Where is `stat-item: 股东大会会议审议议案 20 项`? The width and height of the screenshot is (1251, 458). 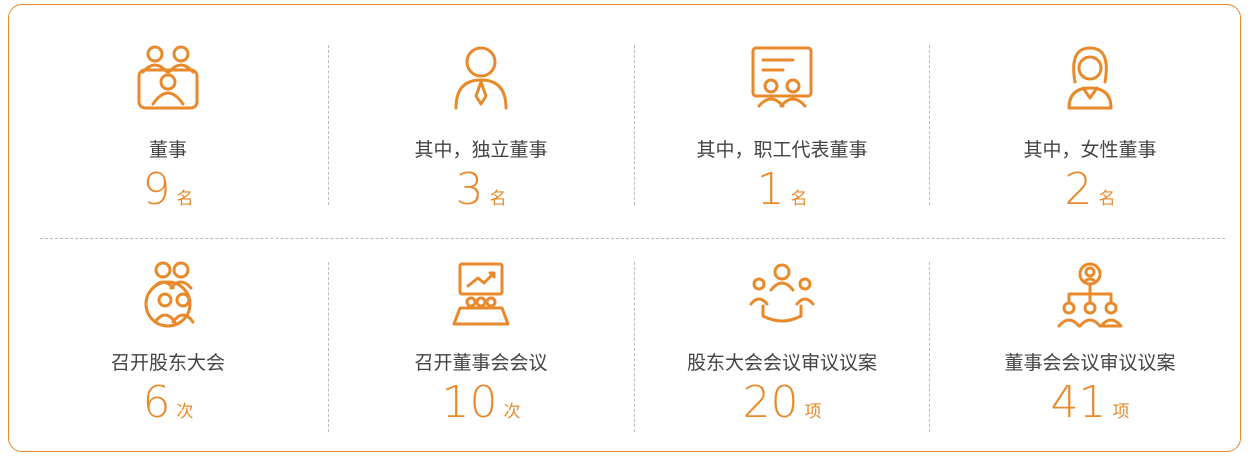
stat-item: 股东大会会议审议议案 20 项 is located at coordinates (782, 392).